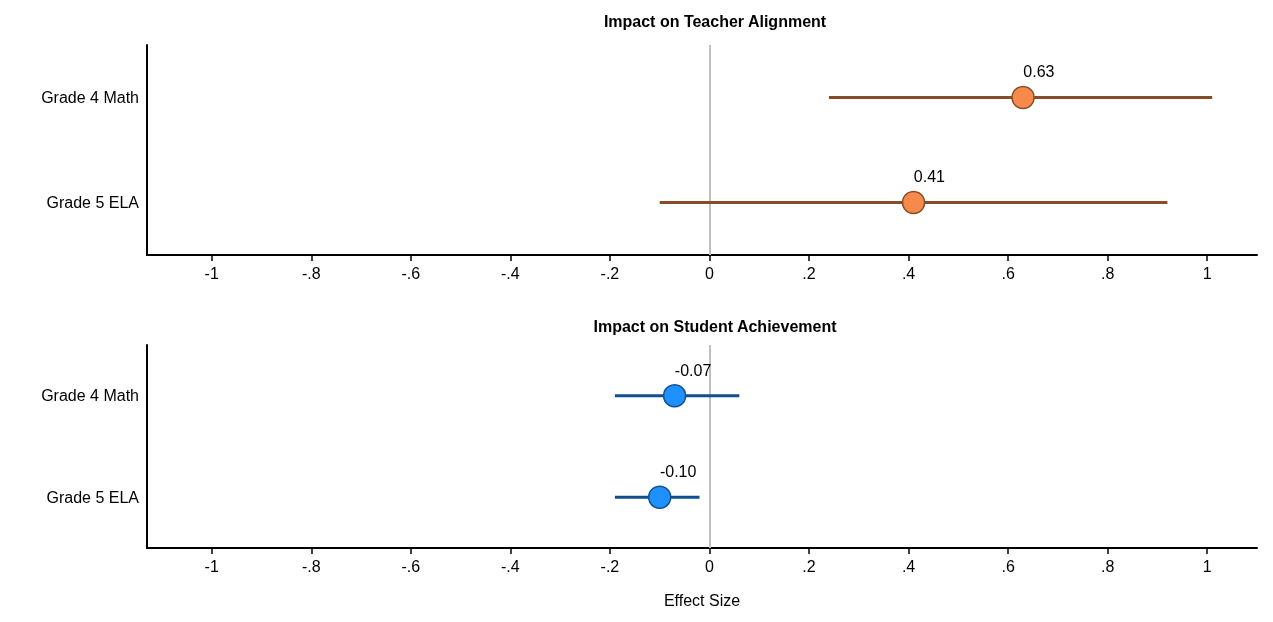  What do you see at coordinates (715, 326) in the screenshot?
I see `chart-title: Impact on Student Achievement` at bounding box center [715, 326].